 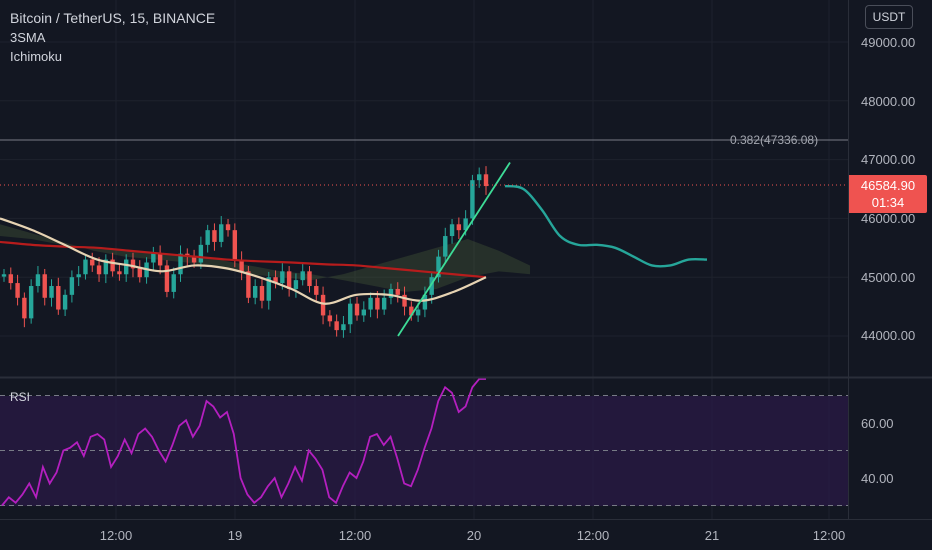 I want to click on price-axis-tick: 48000.00, so click(x=888, y=101).